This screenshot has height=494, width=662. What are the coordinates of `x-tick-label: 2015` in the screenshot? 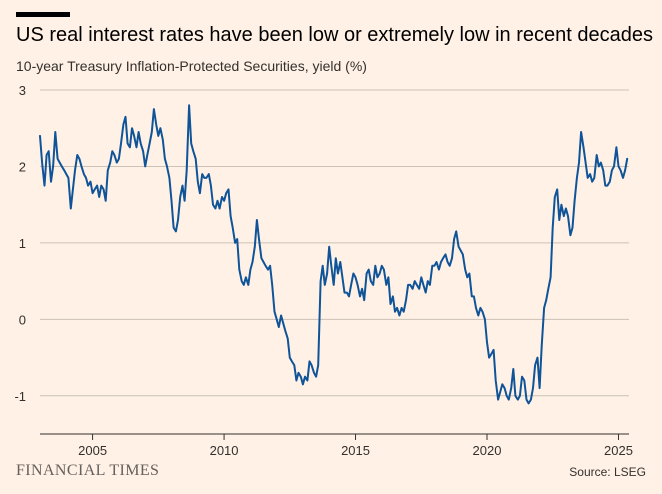 It's located at (355, 450).